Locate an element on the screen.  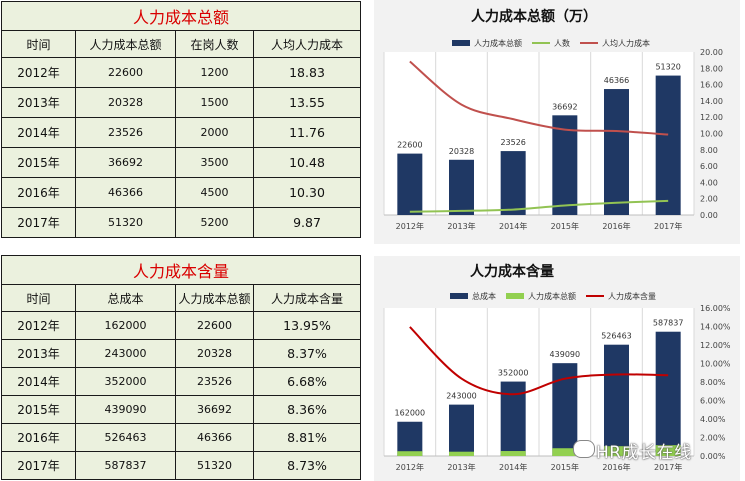
legend-label: 人力成本总额 is located at coordinates (498, 43).